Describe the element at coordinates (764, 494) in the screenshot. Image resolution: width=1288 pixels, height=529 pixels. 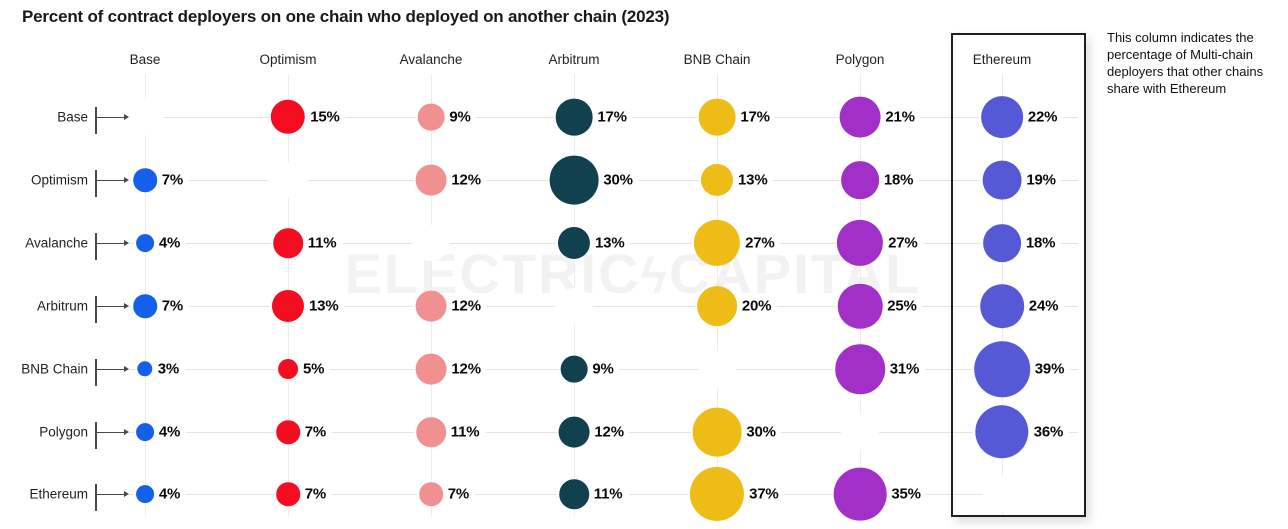
I see `value-label-ethereum-bnb-chain: 37%` at that location.